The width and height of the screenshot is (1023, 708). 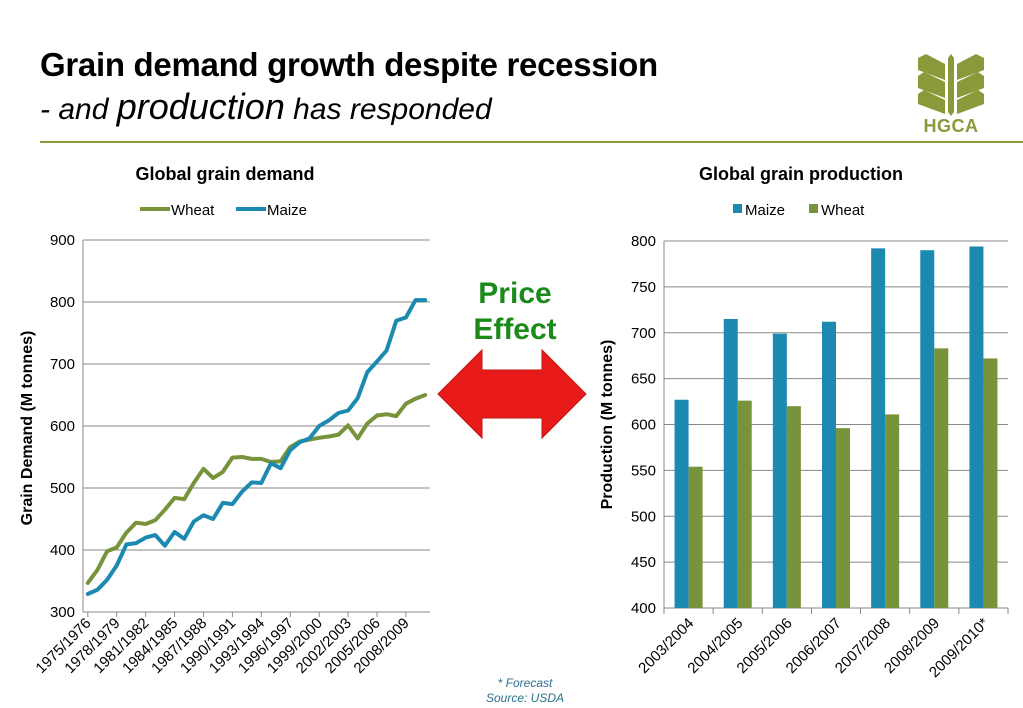 I want to click on demand-legend-label-wheat: Wheat, so click(x=193, y=210).